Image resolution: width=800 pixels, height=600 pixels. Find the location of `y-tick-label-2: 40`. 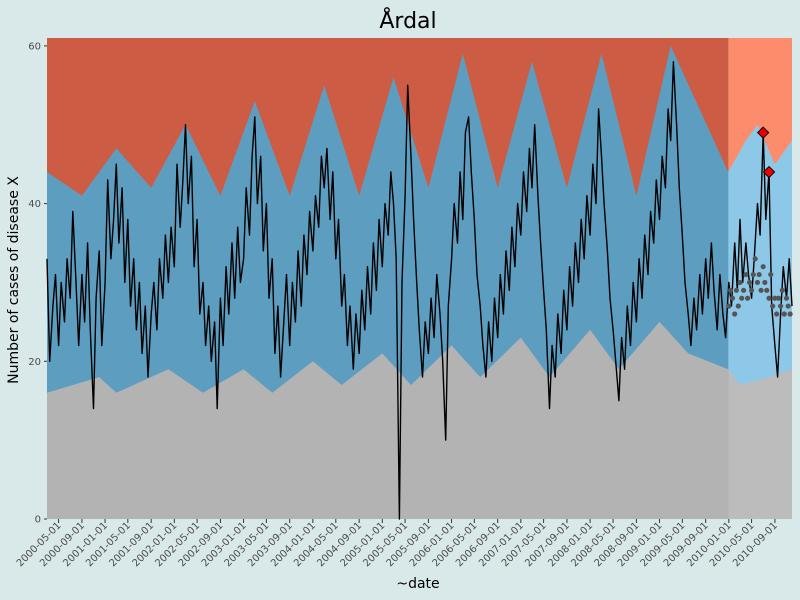

y-tick-label-2: 40 is located at coordinates (34, 204).